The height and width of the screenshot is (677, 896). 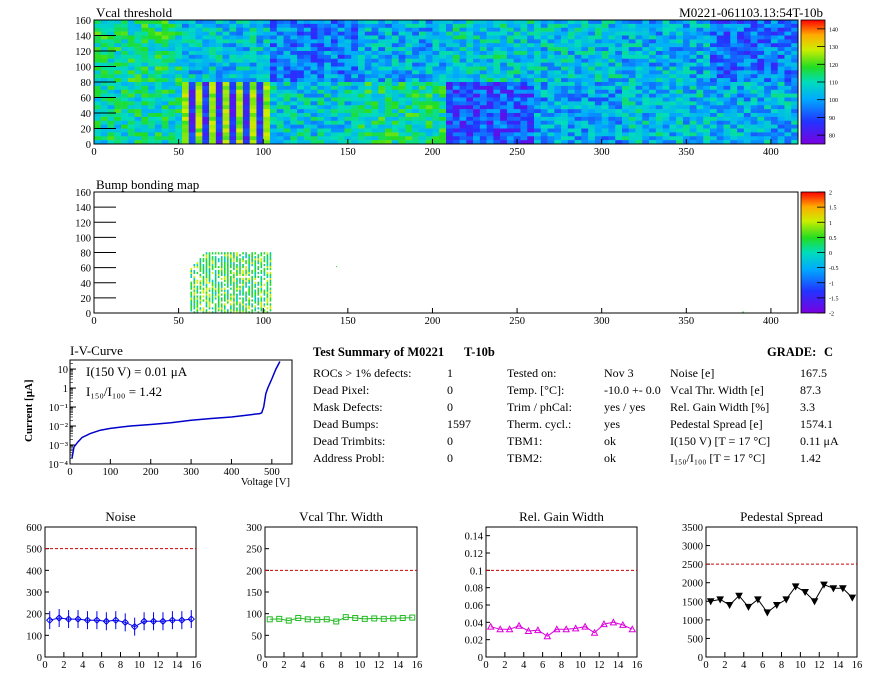 I want to click on x-tick-label: 14, so click(x=618, y=665).